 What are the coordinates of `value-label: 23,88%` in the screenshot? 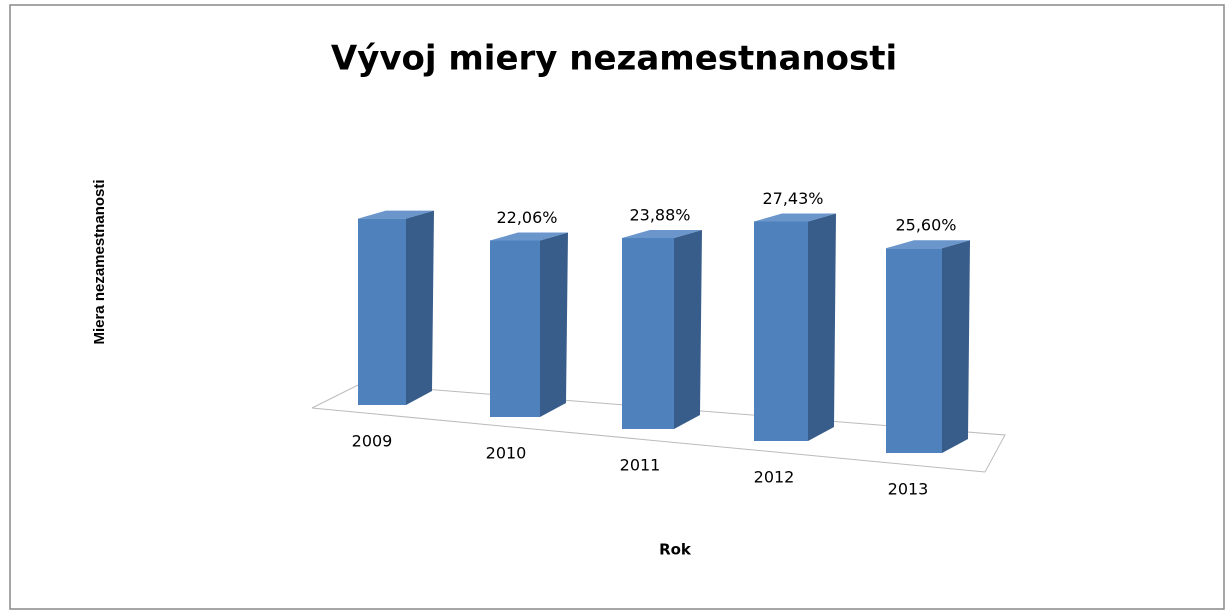 It's located at (659, 214).